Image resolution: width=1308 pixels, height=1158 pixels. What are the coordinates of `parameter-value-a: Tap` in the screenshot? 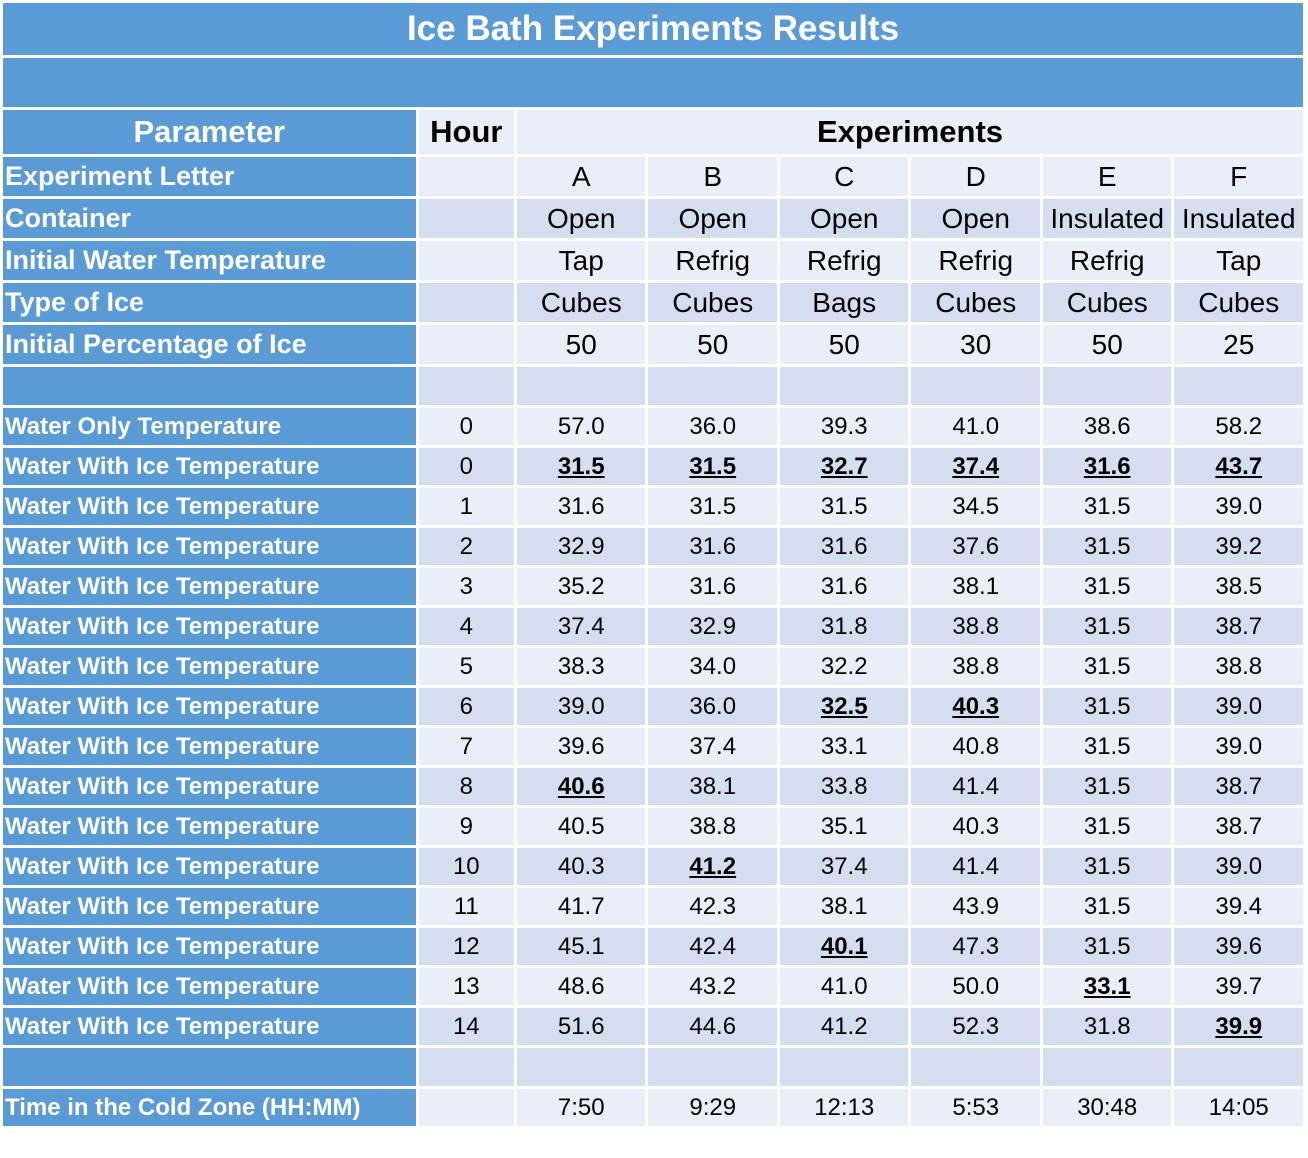 It's located at (581, 260).